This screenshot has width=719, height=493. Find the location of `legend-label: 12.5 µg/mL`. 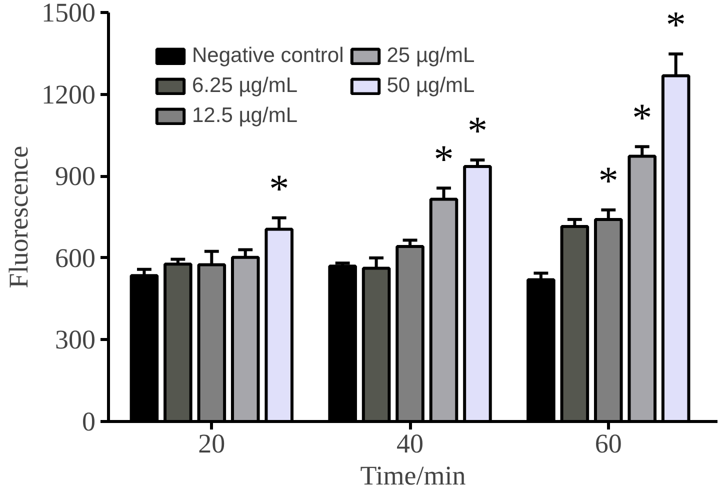

legend-label: 12.5 µg/mL is located at coordinates (245, 116).